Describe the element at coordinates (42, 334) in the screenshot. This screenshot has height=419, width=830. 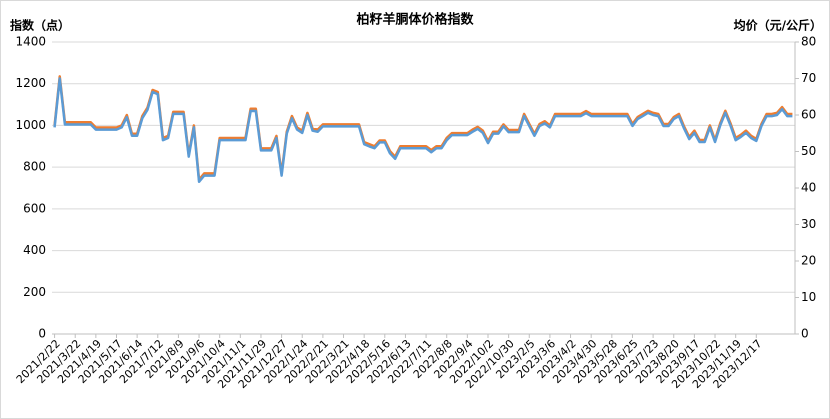
I see `y-tick-label: 0` at that location.